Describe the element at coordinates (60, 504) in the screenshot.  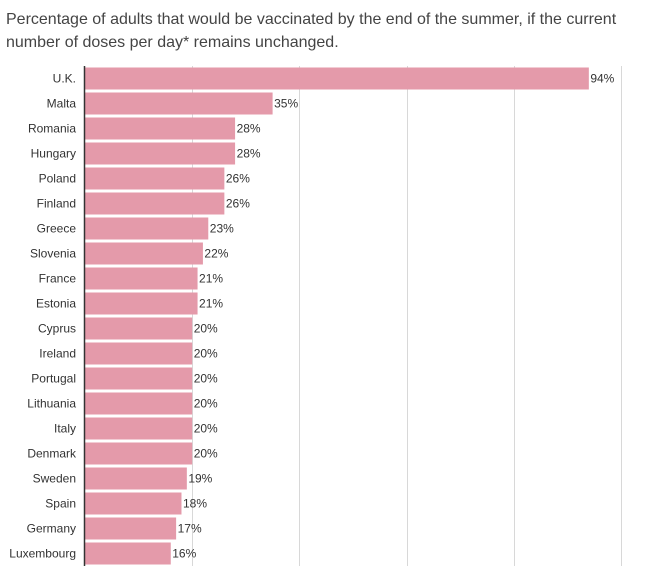
I see `category-label: Spain` at that location.